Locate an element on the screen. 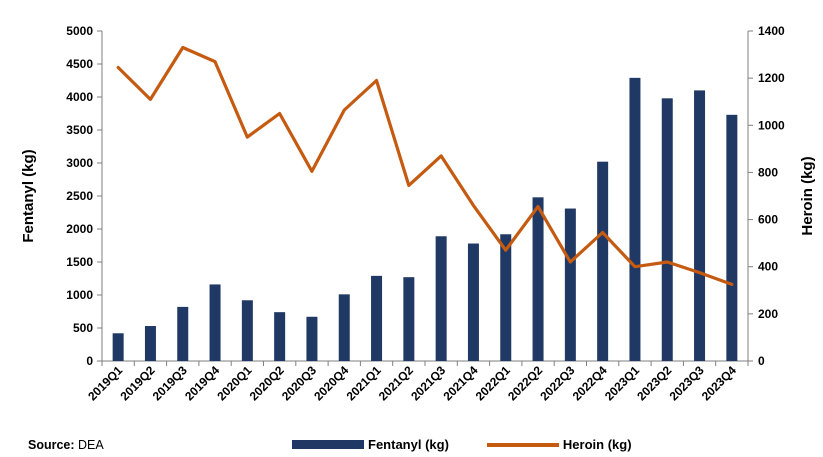  x-tick-label: 2021Q3 is located at coordinates (428, 383).